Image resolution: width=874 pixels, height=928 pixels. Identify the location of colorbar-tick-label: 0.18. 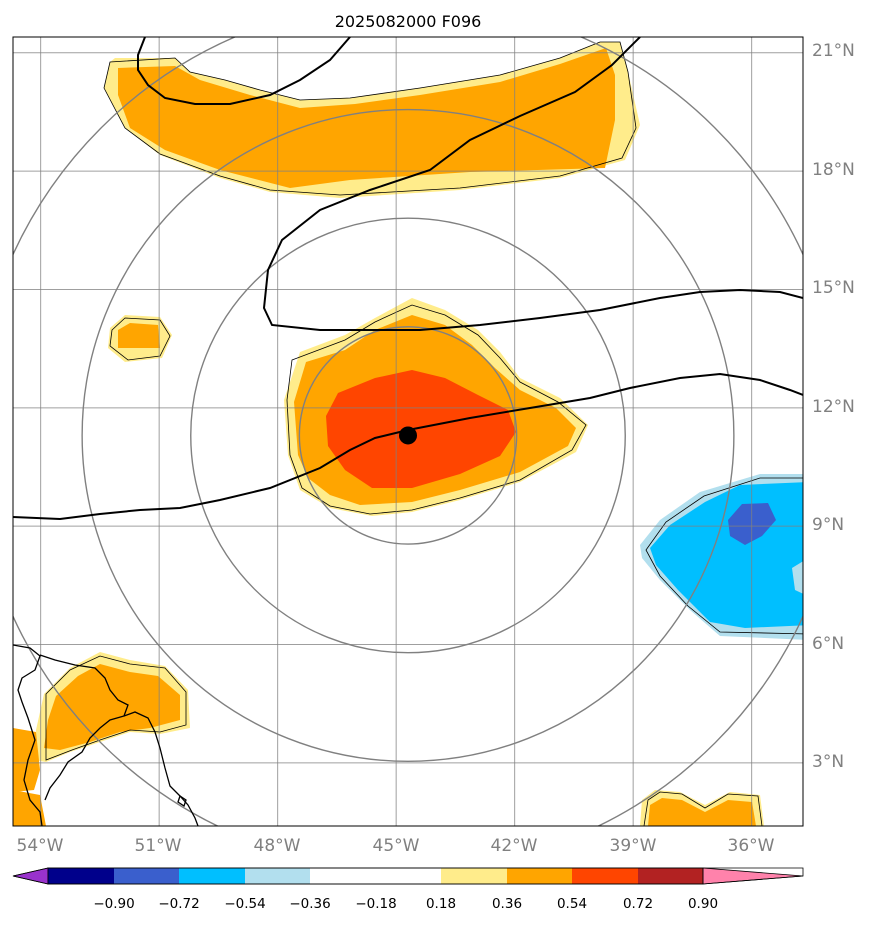
(441, 904).